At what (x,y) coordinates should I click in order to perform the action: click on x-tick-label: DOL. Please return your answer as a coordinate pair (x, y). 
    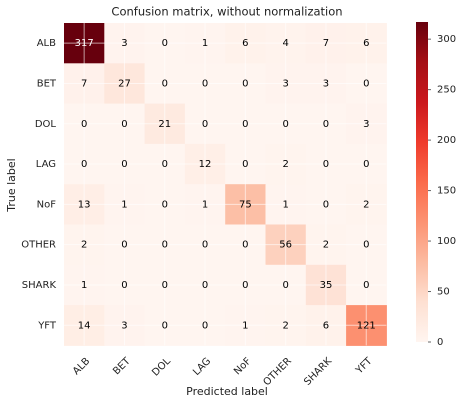
    Looking at the image, I should click on (161, 367).